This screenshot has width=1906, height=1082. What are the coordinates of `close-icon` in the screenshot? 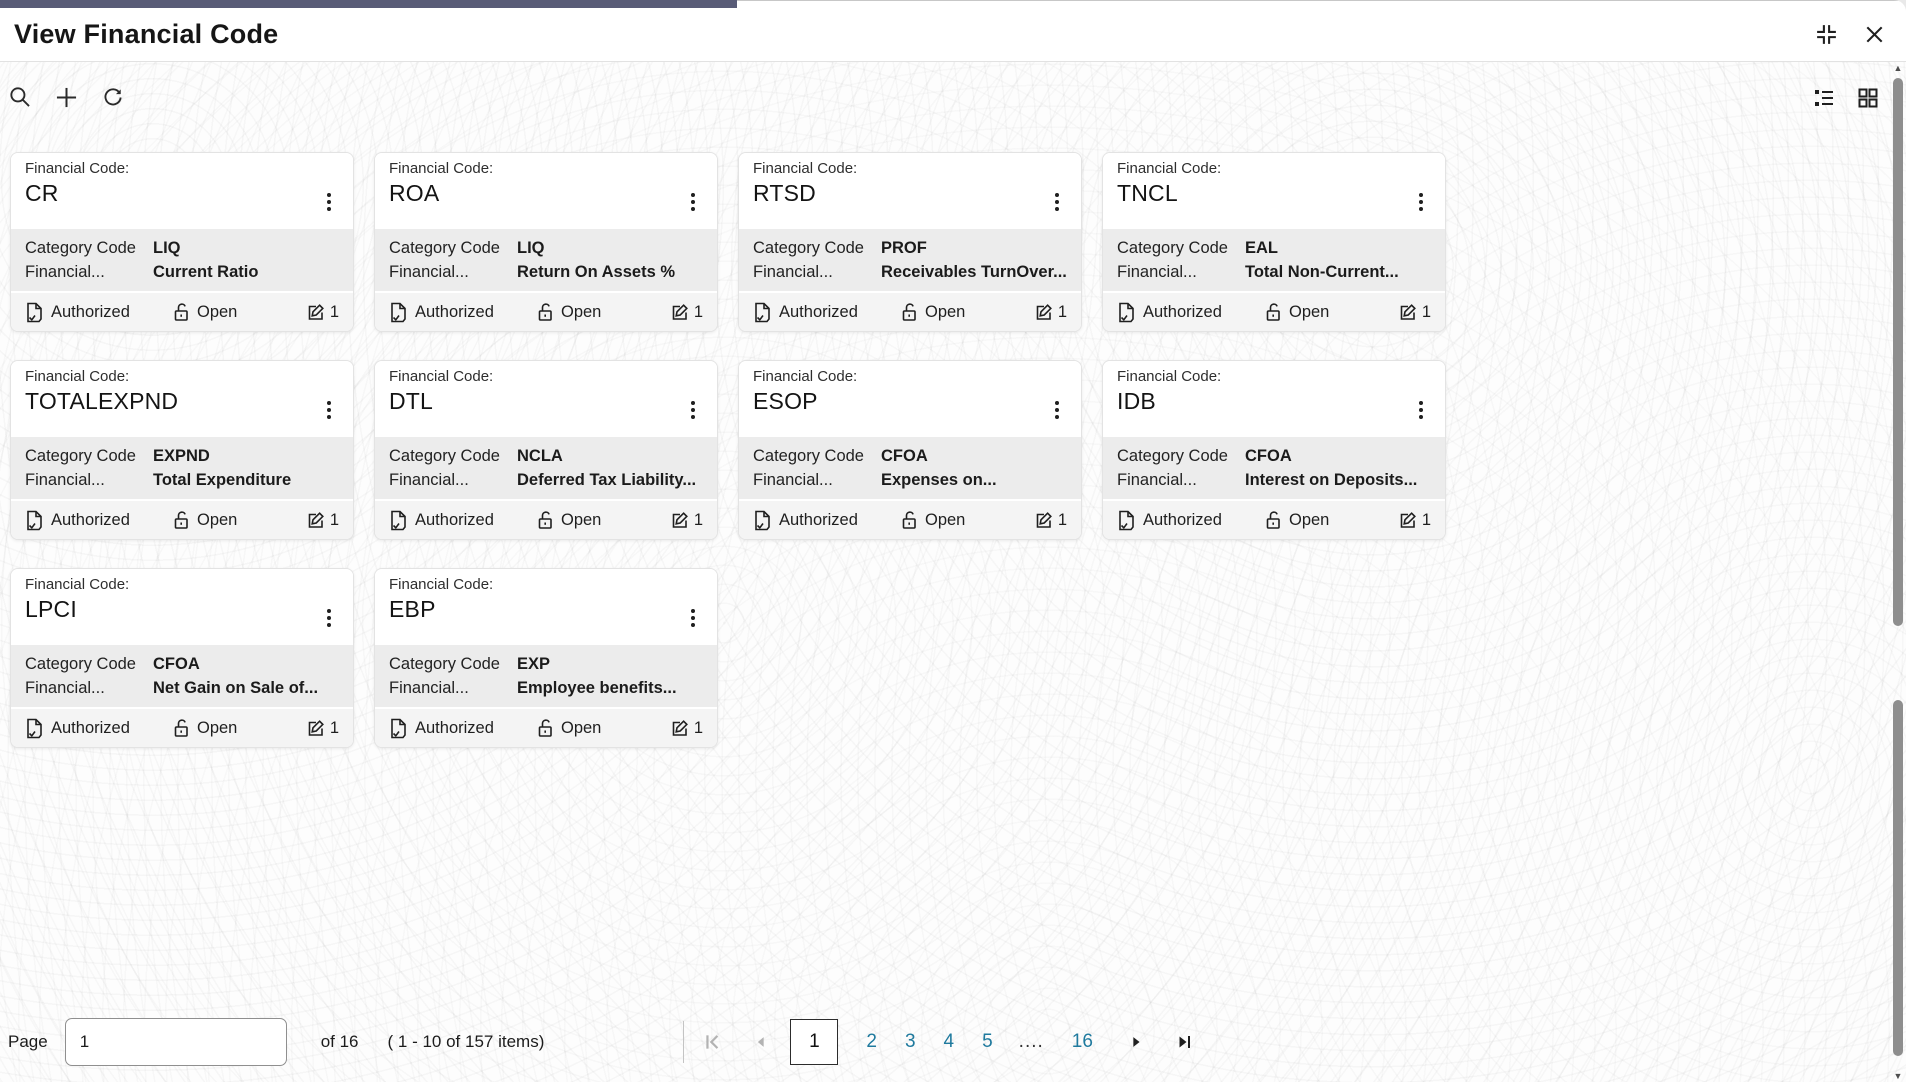 It's located at (1874, 34).